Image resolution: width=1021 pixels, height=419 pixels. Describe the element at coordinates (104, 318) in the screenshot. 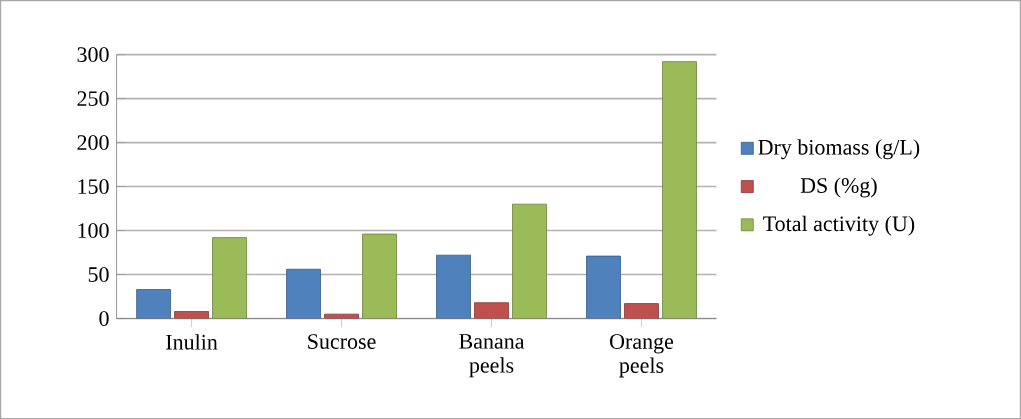

I see `y-tick-label: 0` at that location.